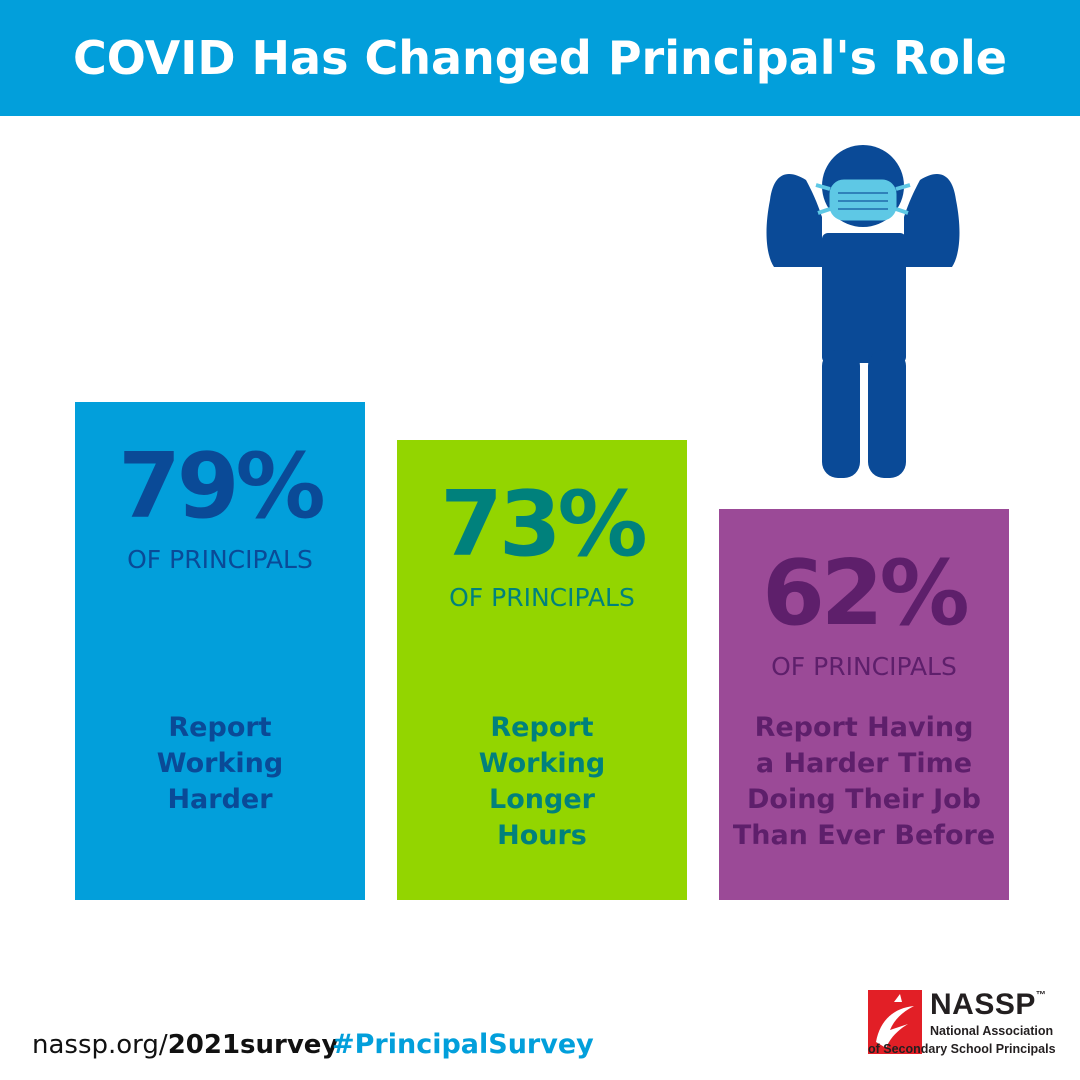 The height and width of the screenshot is (1080, 1080). Describe the element at coordinates (932, 220) in the screenshot. I see `person-right-arm` at that location.